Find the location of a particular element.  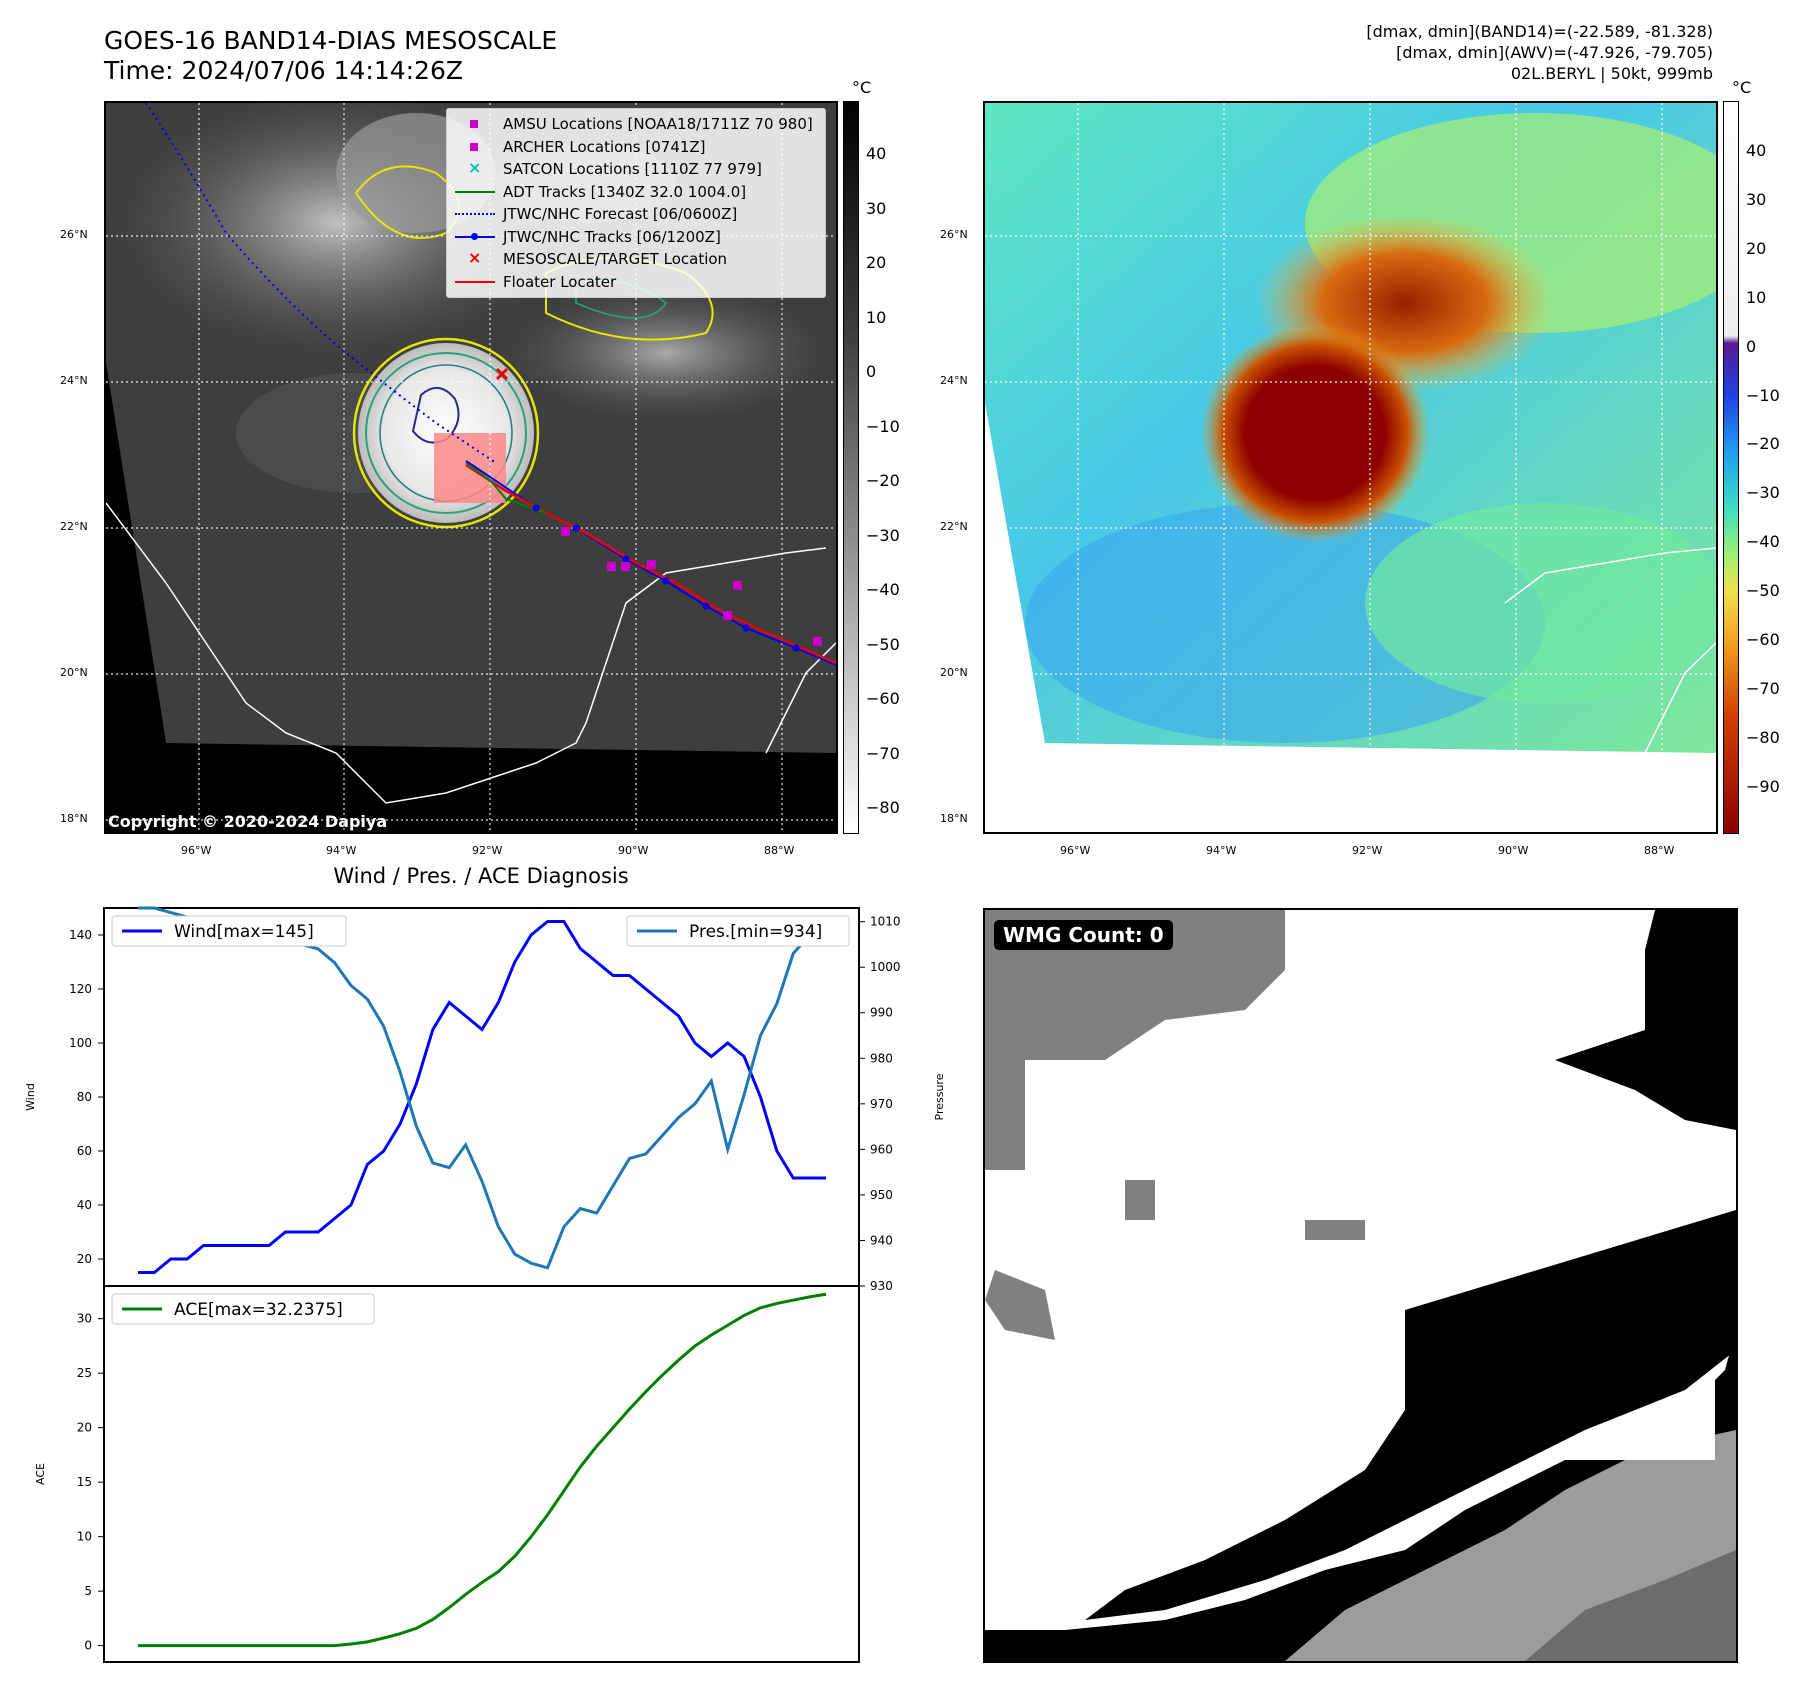

ace-legend-label: ACE[max=32.2375] is located at coordinates (258, 1310).